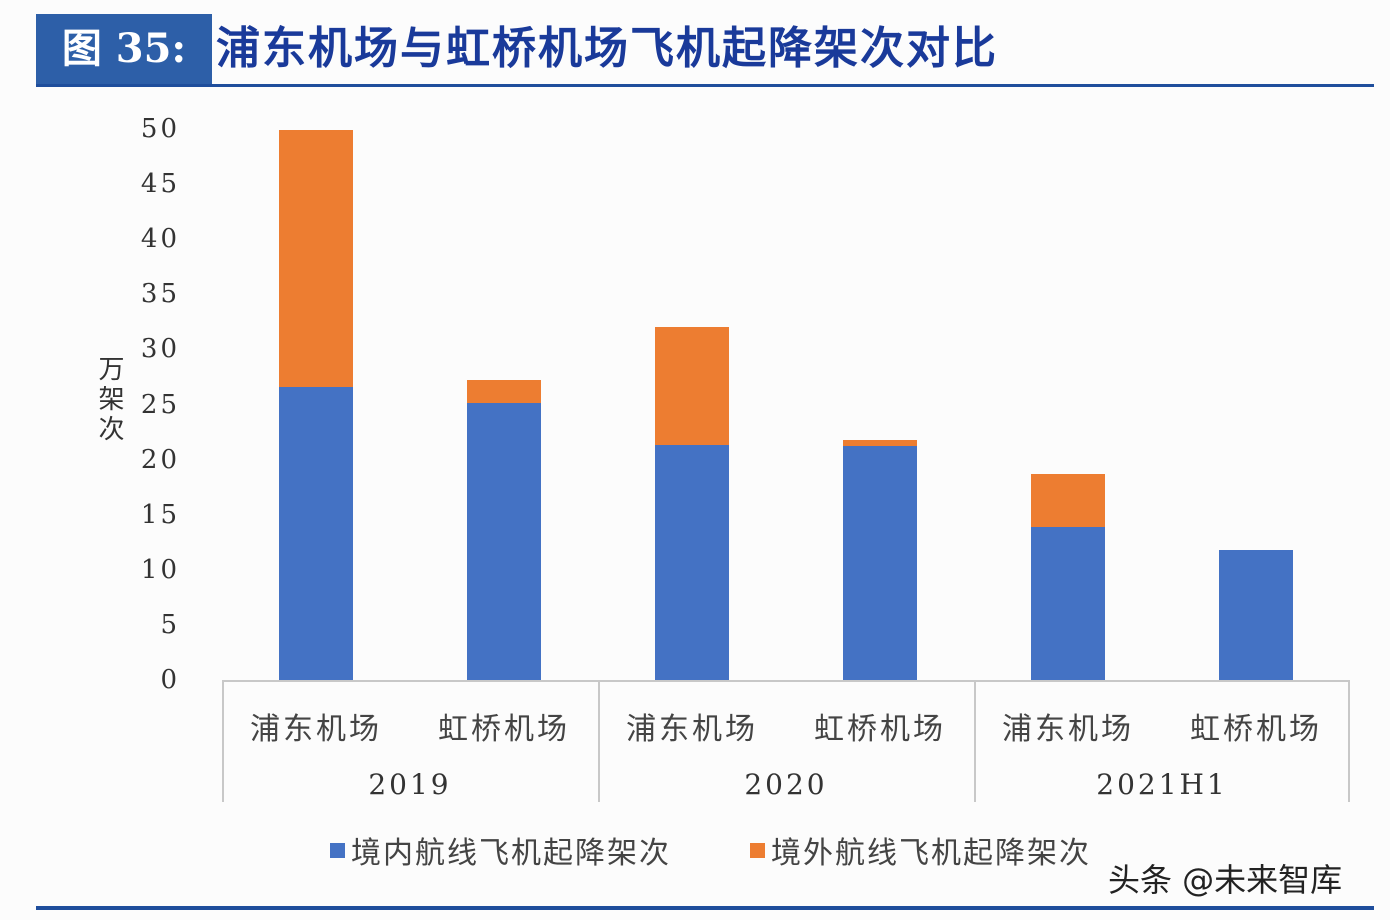  I want to click on figure-title-bar: 图 35: 浦东机场与虹桥机场飞机起降架次对比, so click(705, 50).